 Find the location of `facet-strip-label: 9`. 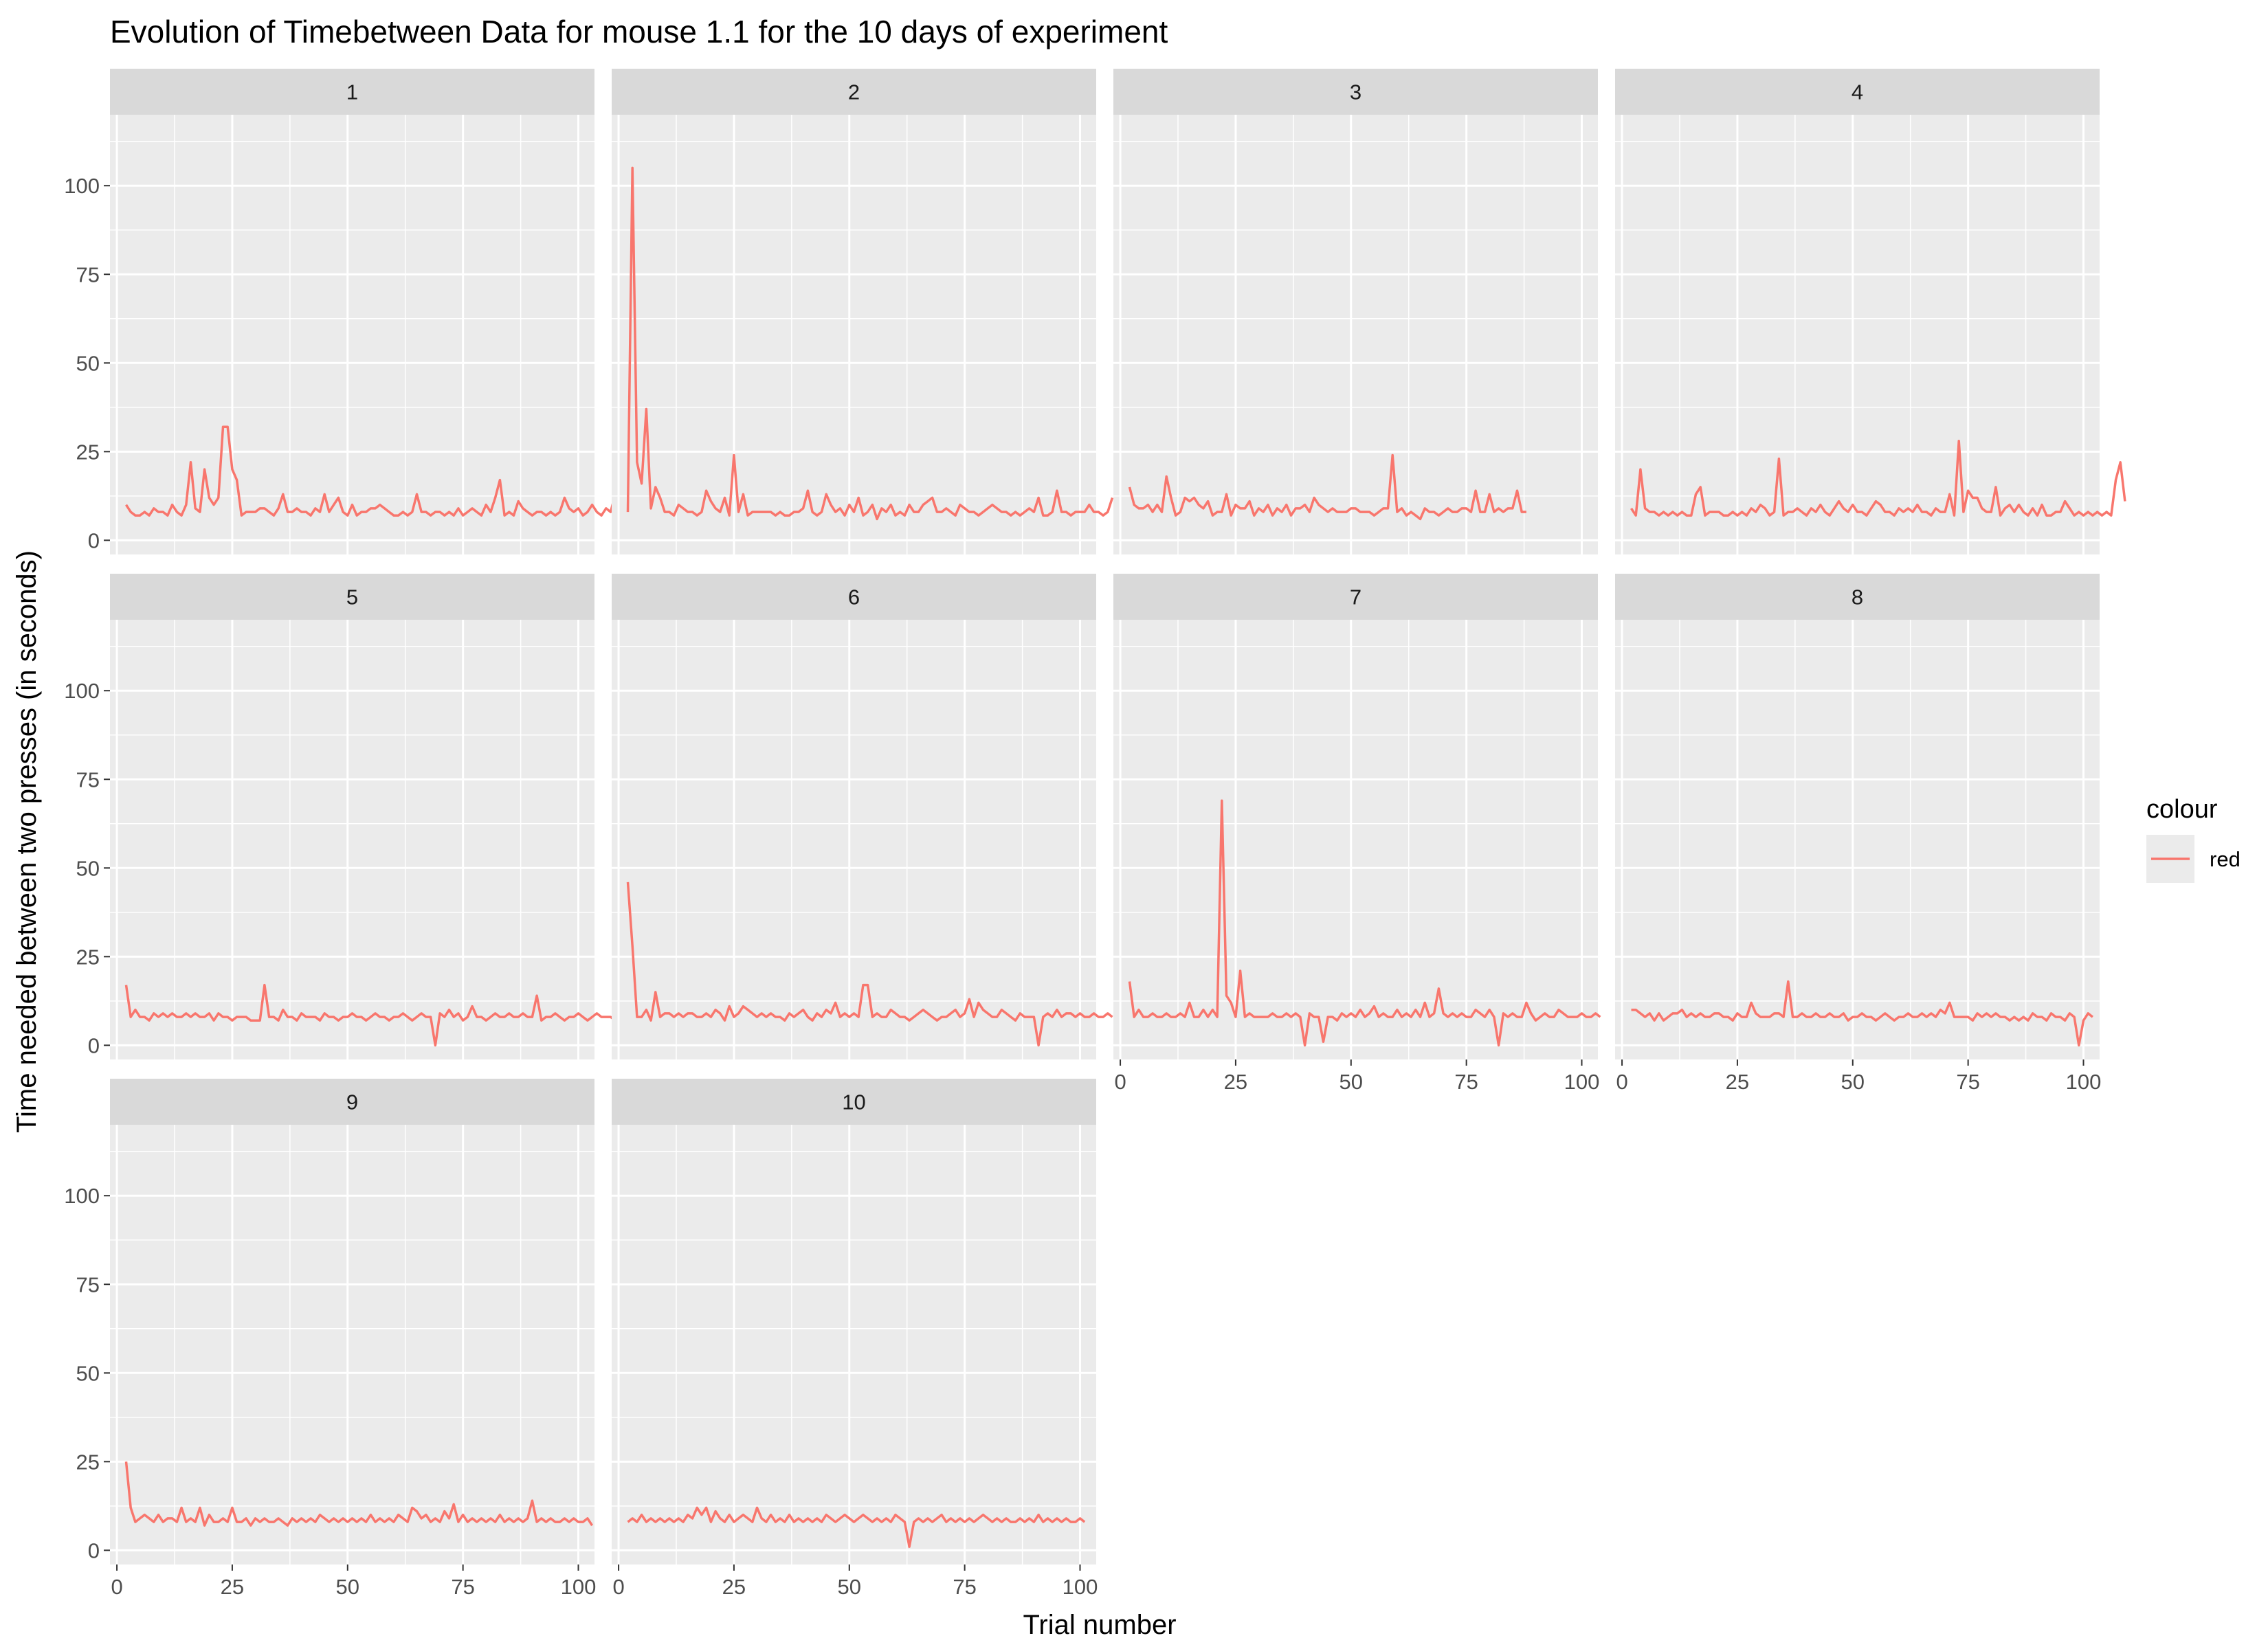

facet-strip-label: 9 is located at coordinates (352, 1102).